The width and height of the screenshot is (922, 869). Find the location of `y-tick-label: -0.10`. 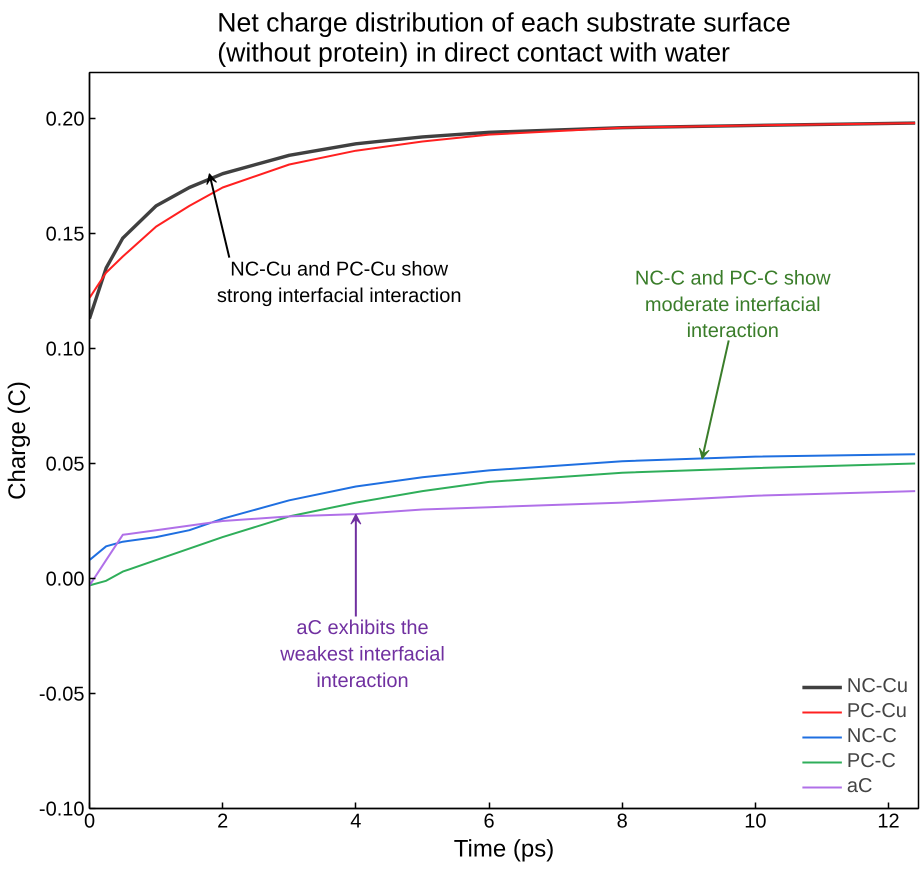

y-tick-label: -0.10 is located at coordinates (61, 809).